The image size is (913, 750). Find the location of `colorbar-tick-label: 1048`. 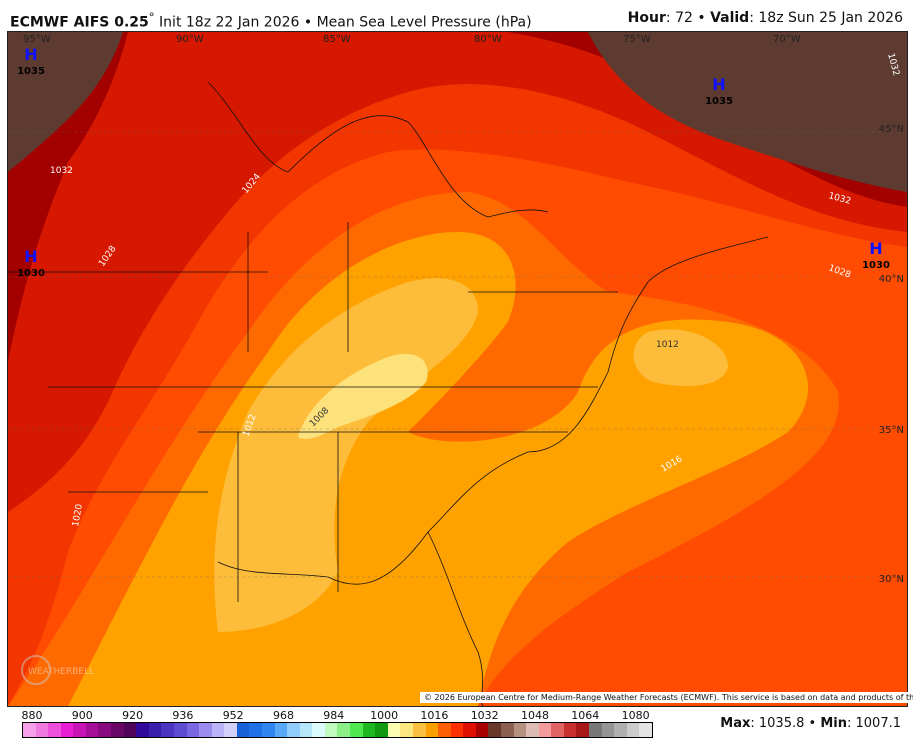

colorbar-tick-label: 1048 is located at coordinates (535, 715).